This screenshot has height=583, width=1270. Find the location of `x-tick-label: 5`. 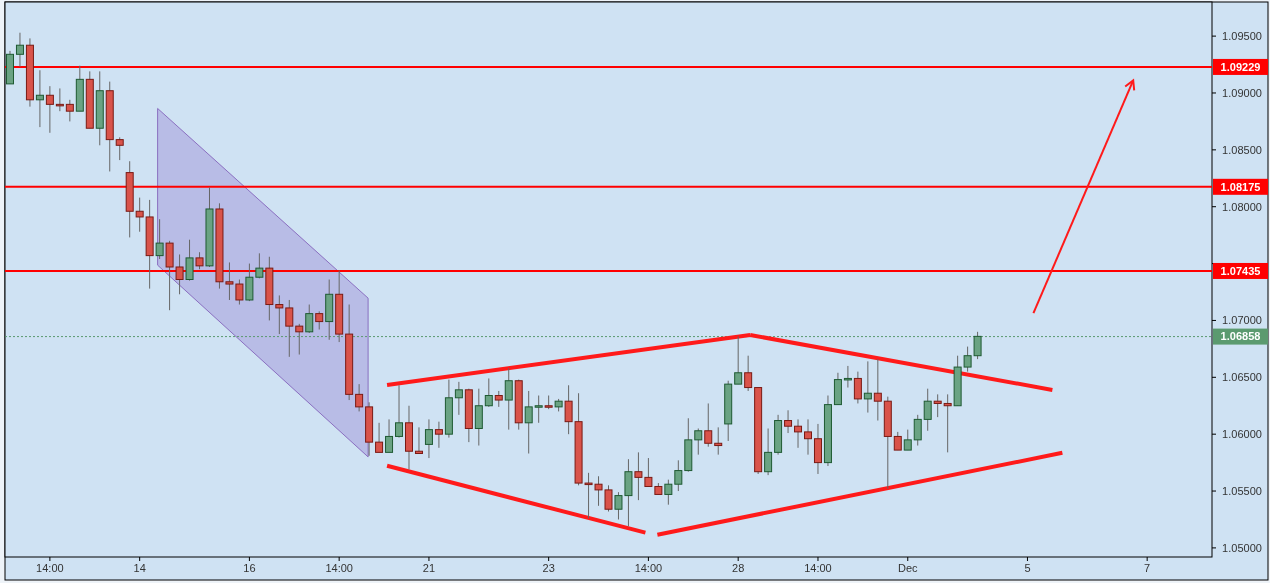

x-tick-label: 5 is located at coordinates (1027, 568).